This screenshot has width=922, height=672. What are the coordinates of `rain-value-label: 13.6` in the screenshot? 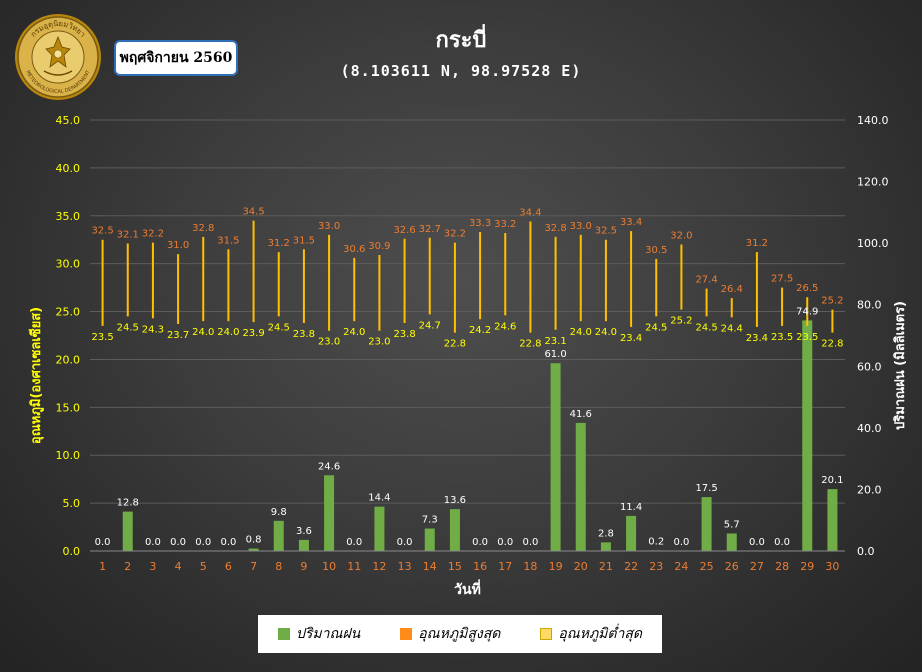 It's located at (455, 500).